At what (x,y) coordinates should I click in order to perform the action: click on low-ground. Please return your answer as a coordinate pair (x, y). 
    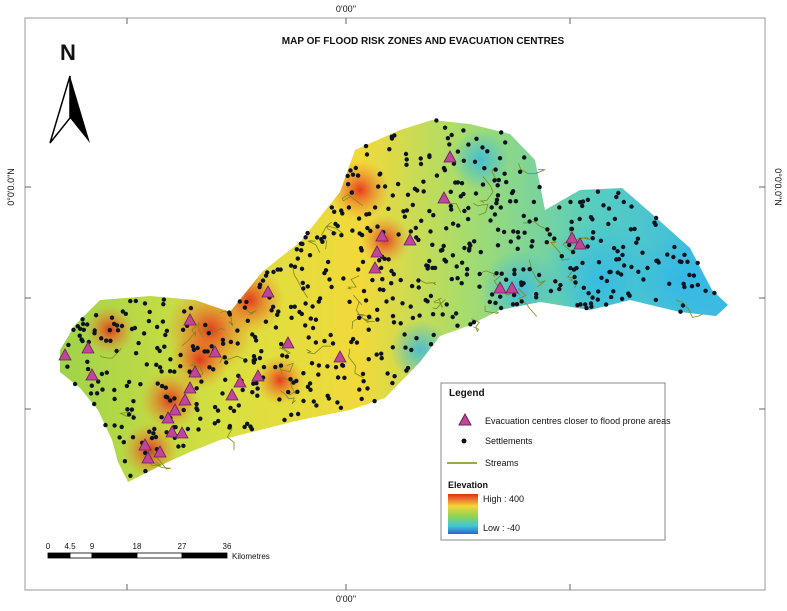
    Looking at the image, I should click on (420, 350).